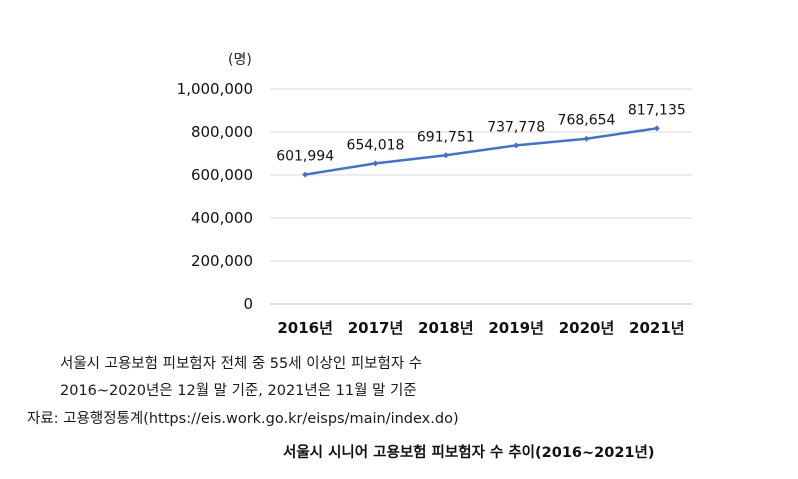 Image resolution: width=798 pixels, height=479 pixels. What do you see at coordinates (376, 145) in the screenshot?
I see `data-label: 654,018` at bounding box center [376, 145].